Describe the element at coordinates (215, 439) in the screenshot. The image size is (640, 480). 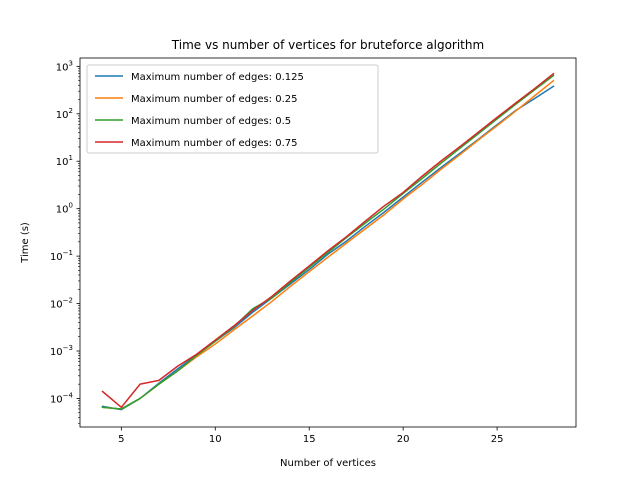
I see `x-tick-label: 10` at that location.